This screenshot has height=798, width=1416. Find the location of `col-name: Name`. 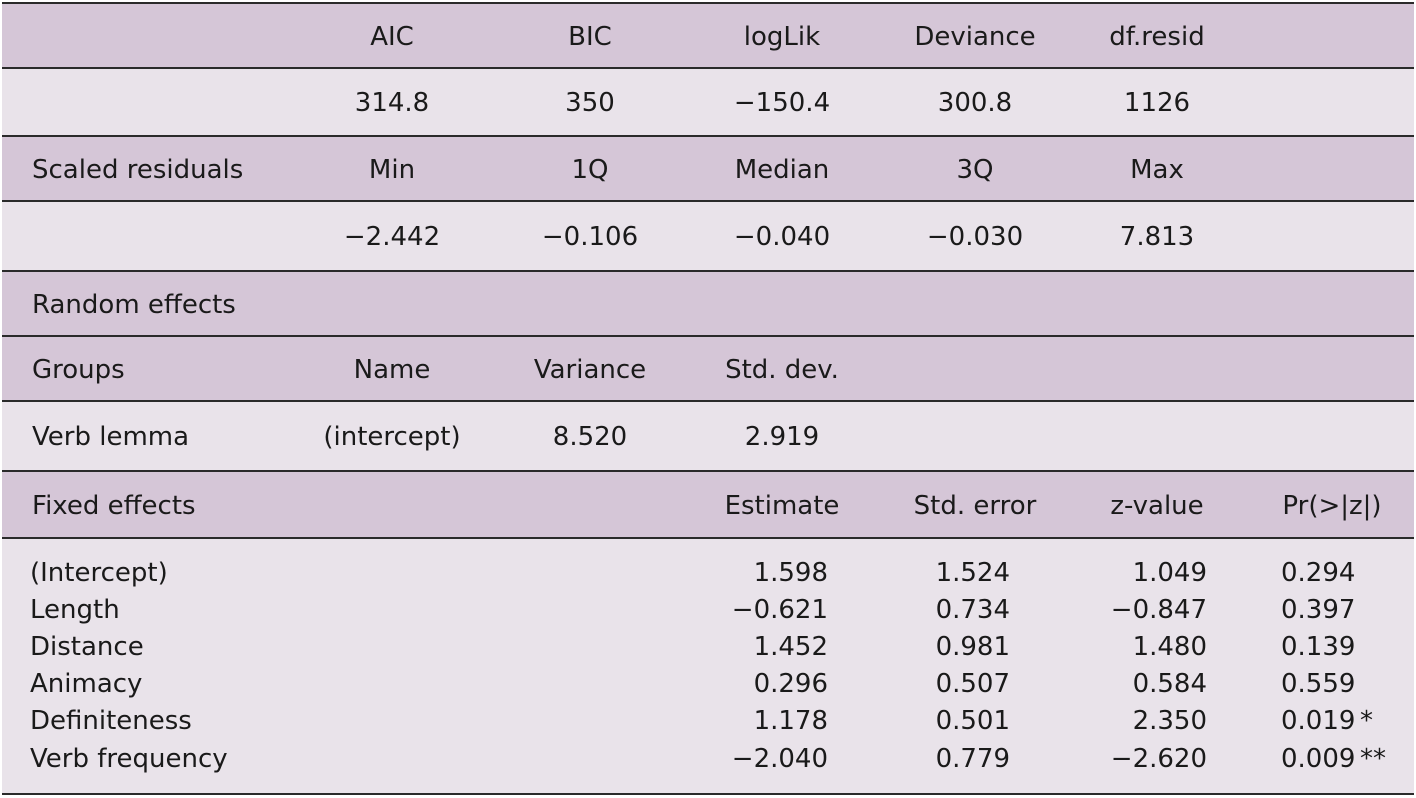

col-name: Name is located at coordinates (392, 369).